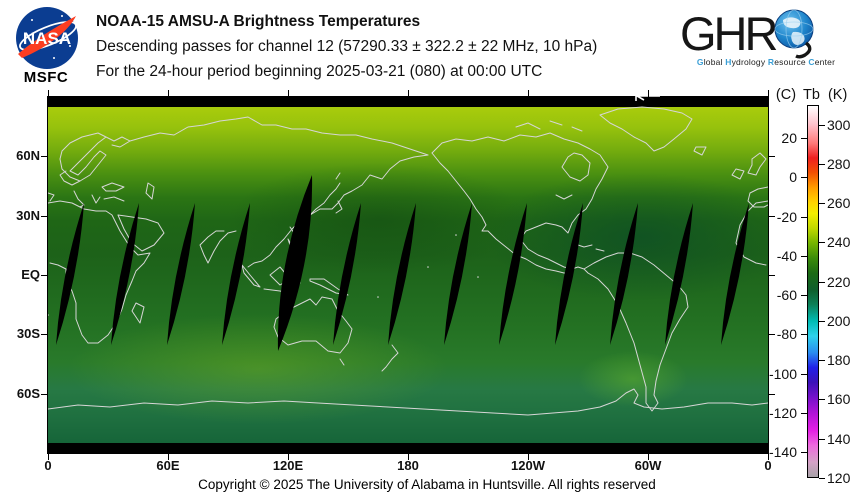 The width and height of the screenshot is (854, 502). What do you see at coordinates (168, 465) in the screenshot?
I see `lon-label: 60E` at bounding box center [168, 465].